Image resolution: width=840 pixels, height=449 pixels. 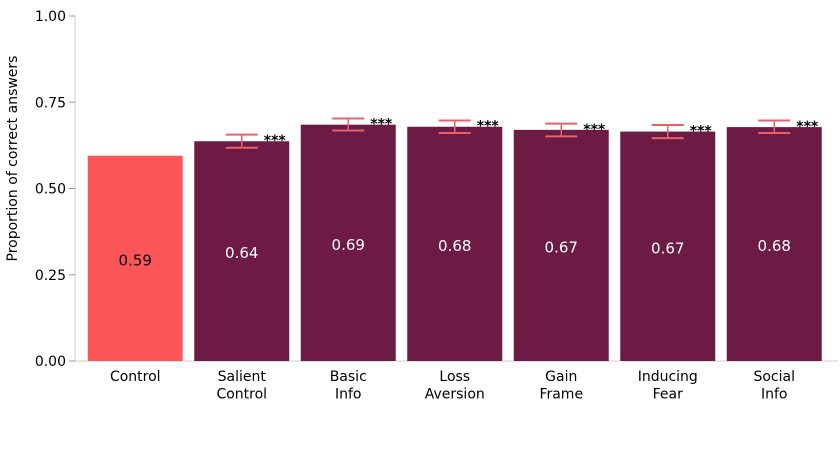 What do you see at coordinates (50, 190) in the screenshot?
I see `y-tick-label: 0.50` at bounding box center [50, 190].